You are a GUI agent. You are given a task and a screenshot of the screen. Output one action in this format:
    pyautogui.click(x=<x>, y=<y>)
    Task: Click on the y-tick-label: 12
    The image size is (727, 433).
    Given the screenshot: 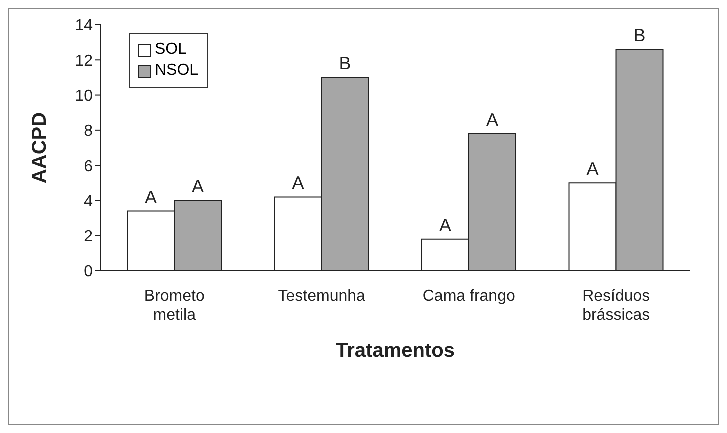 What is the action you would take?
    pyautogui.click(x=84, y=61)
    